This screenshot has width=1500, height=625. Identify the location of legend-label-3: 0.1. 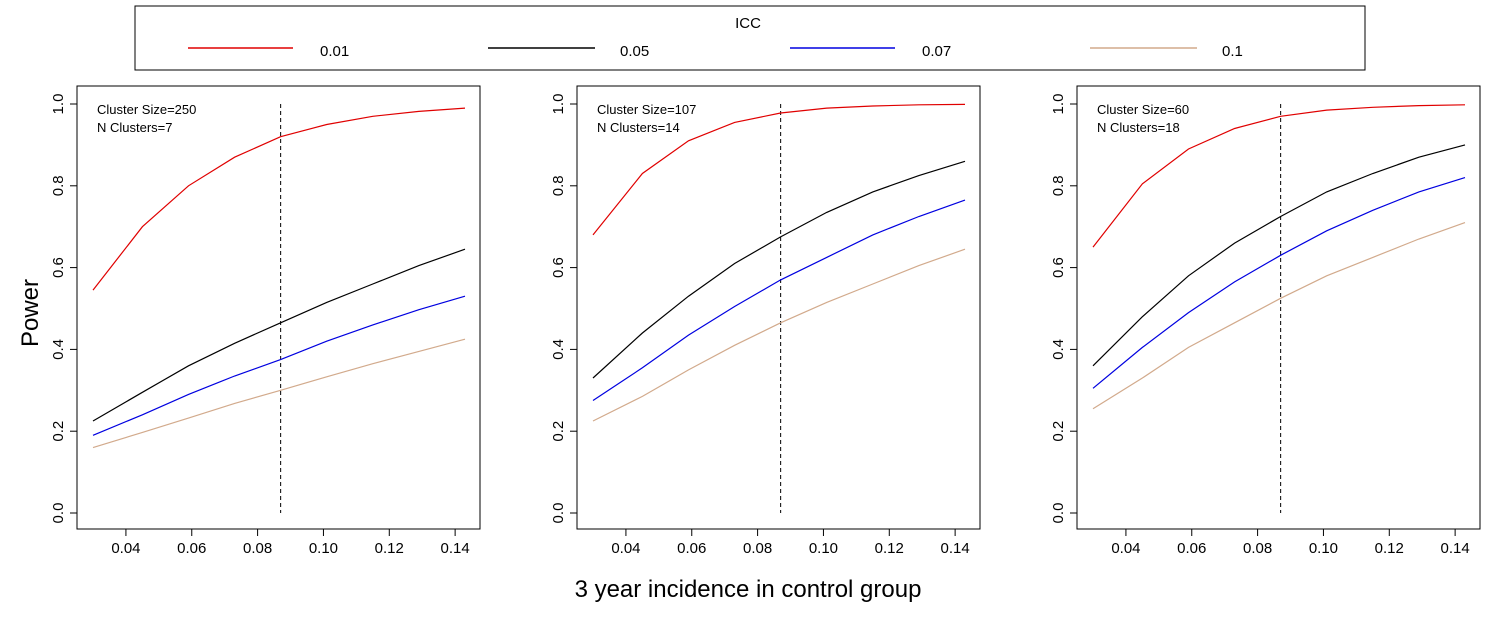
(1232, 51).